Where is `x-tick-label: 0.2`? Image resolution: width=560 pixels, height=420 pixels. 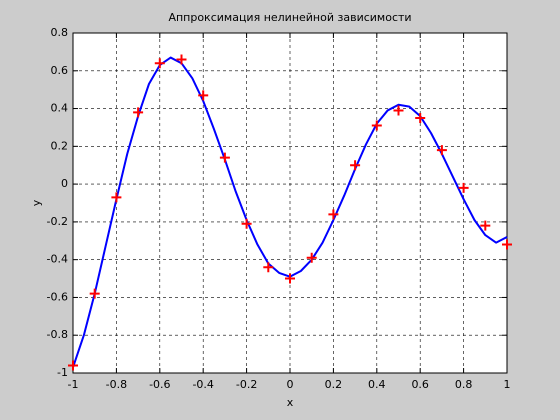
x-tick-label: 0.2 is located at coordinates (334, 384).